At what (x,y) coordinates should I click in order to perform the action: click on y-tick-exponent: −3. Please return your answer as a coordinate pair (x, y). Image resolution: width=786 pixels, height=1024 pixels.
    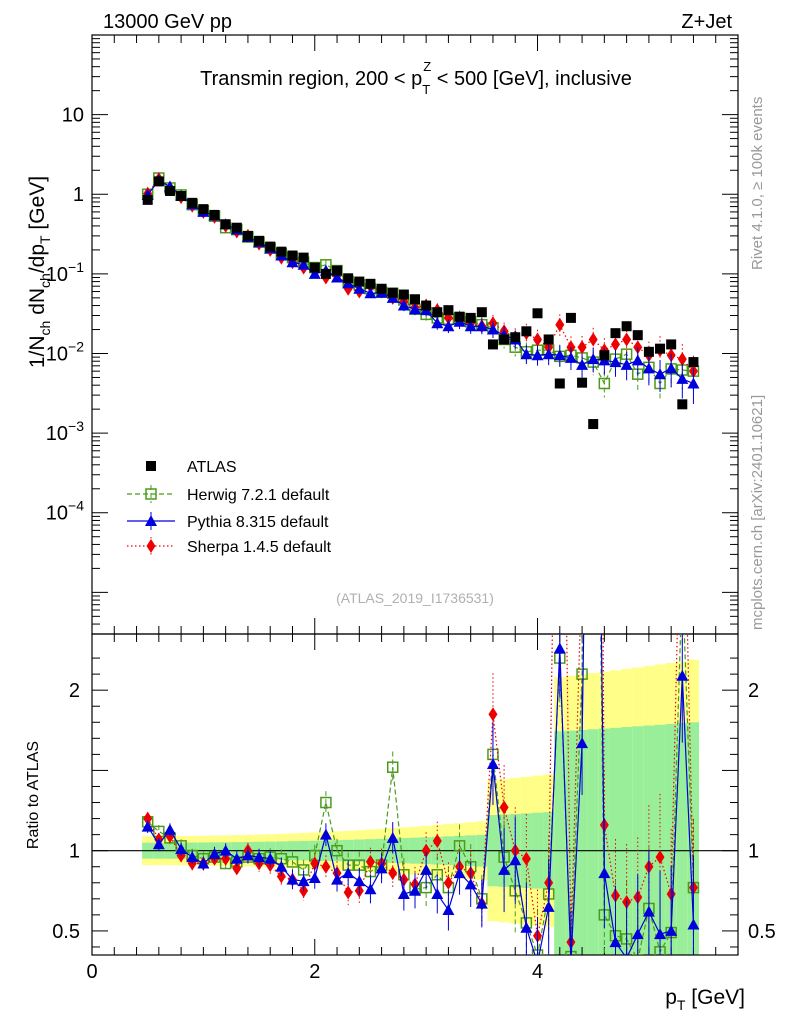
    Looking at the image, I should click on (76, 426).